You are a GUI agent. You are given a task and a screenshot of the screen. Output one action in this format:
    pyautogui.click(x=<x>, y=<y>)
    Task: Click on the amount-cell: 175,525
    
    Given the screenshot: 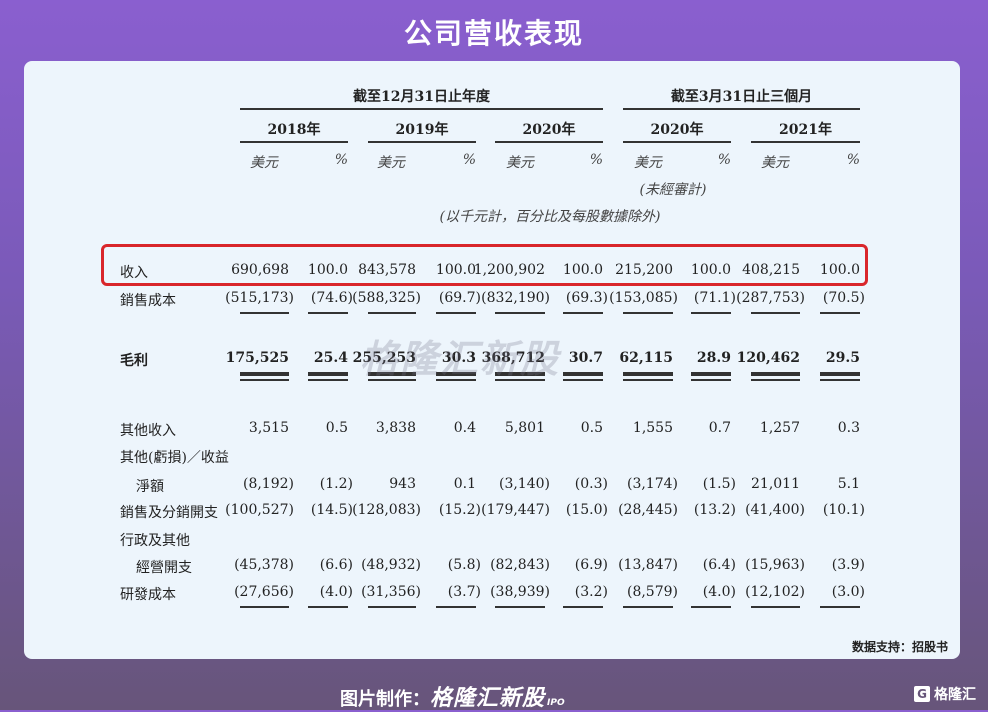 What is the action you would take?
    pyautogui.click(x=257, y=358)
    